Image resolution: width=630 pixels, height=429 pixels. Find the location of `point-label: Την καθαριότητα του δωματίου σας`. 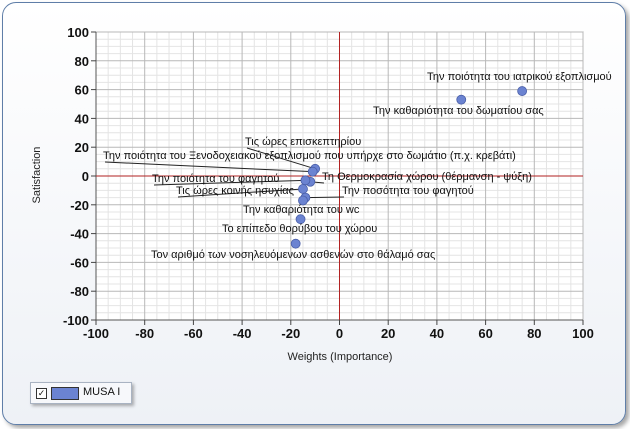

point-label: Την καθαριότητα του δωματίου σας is located at coordinates (458, 111).